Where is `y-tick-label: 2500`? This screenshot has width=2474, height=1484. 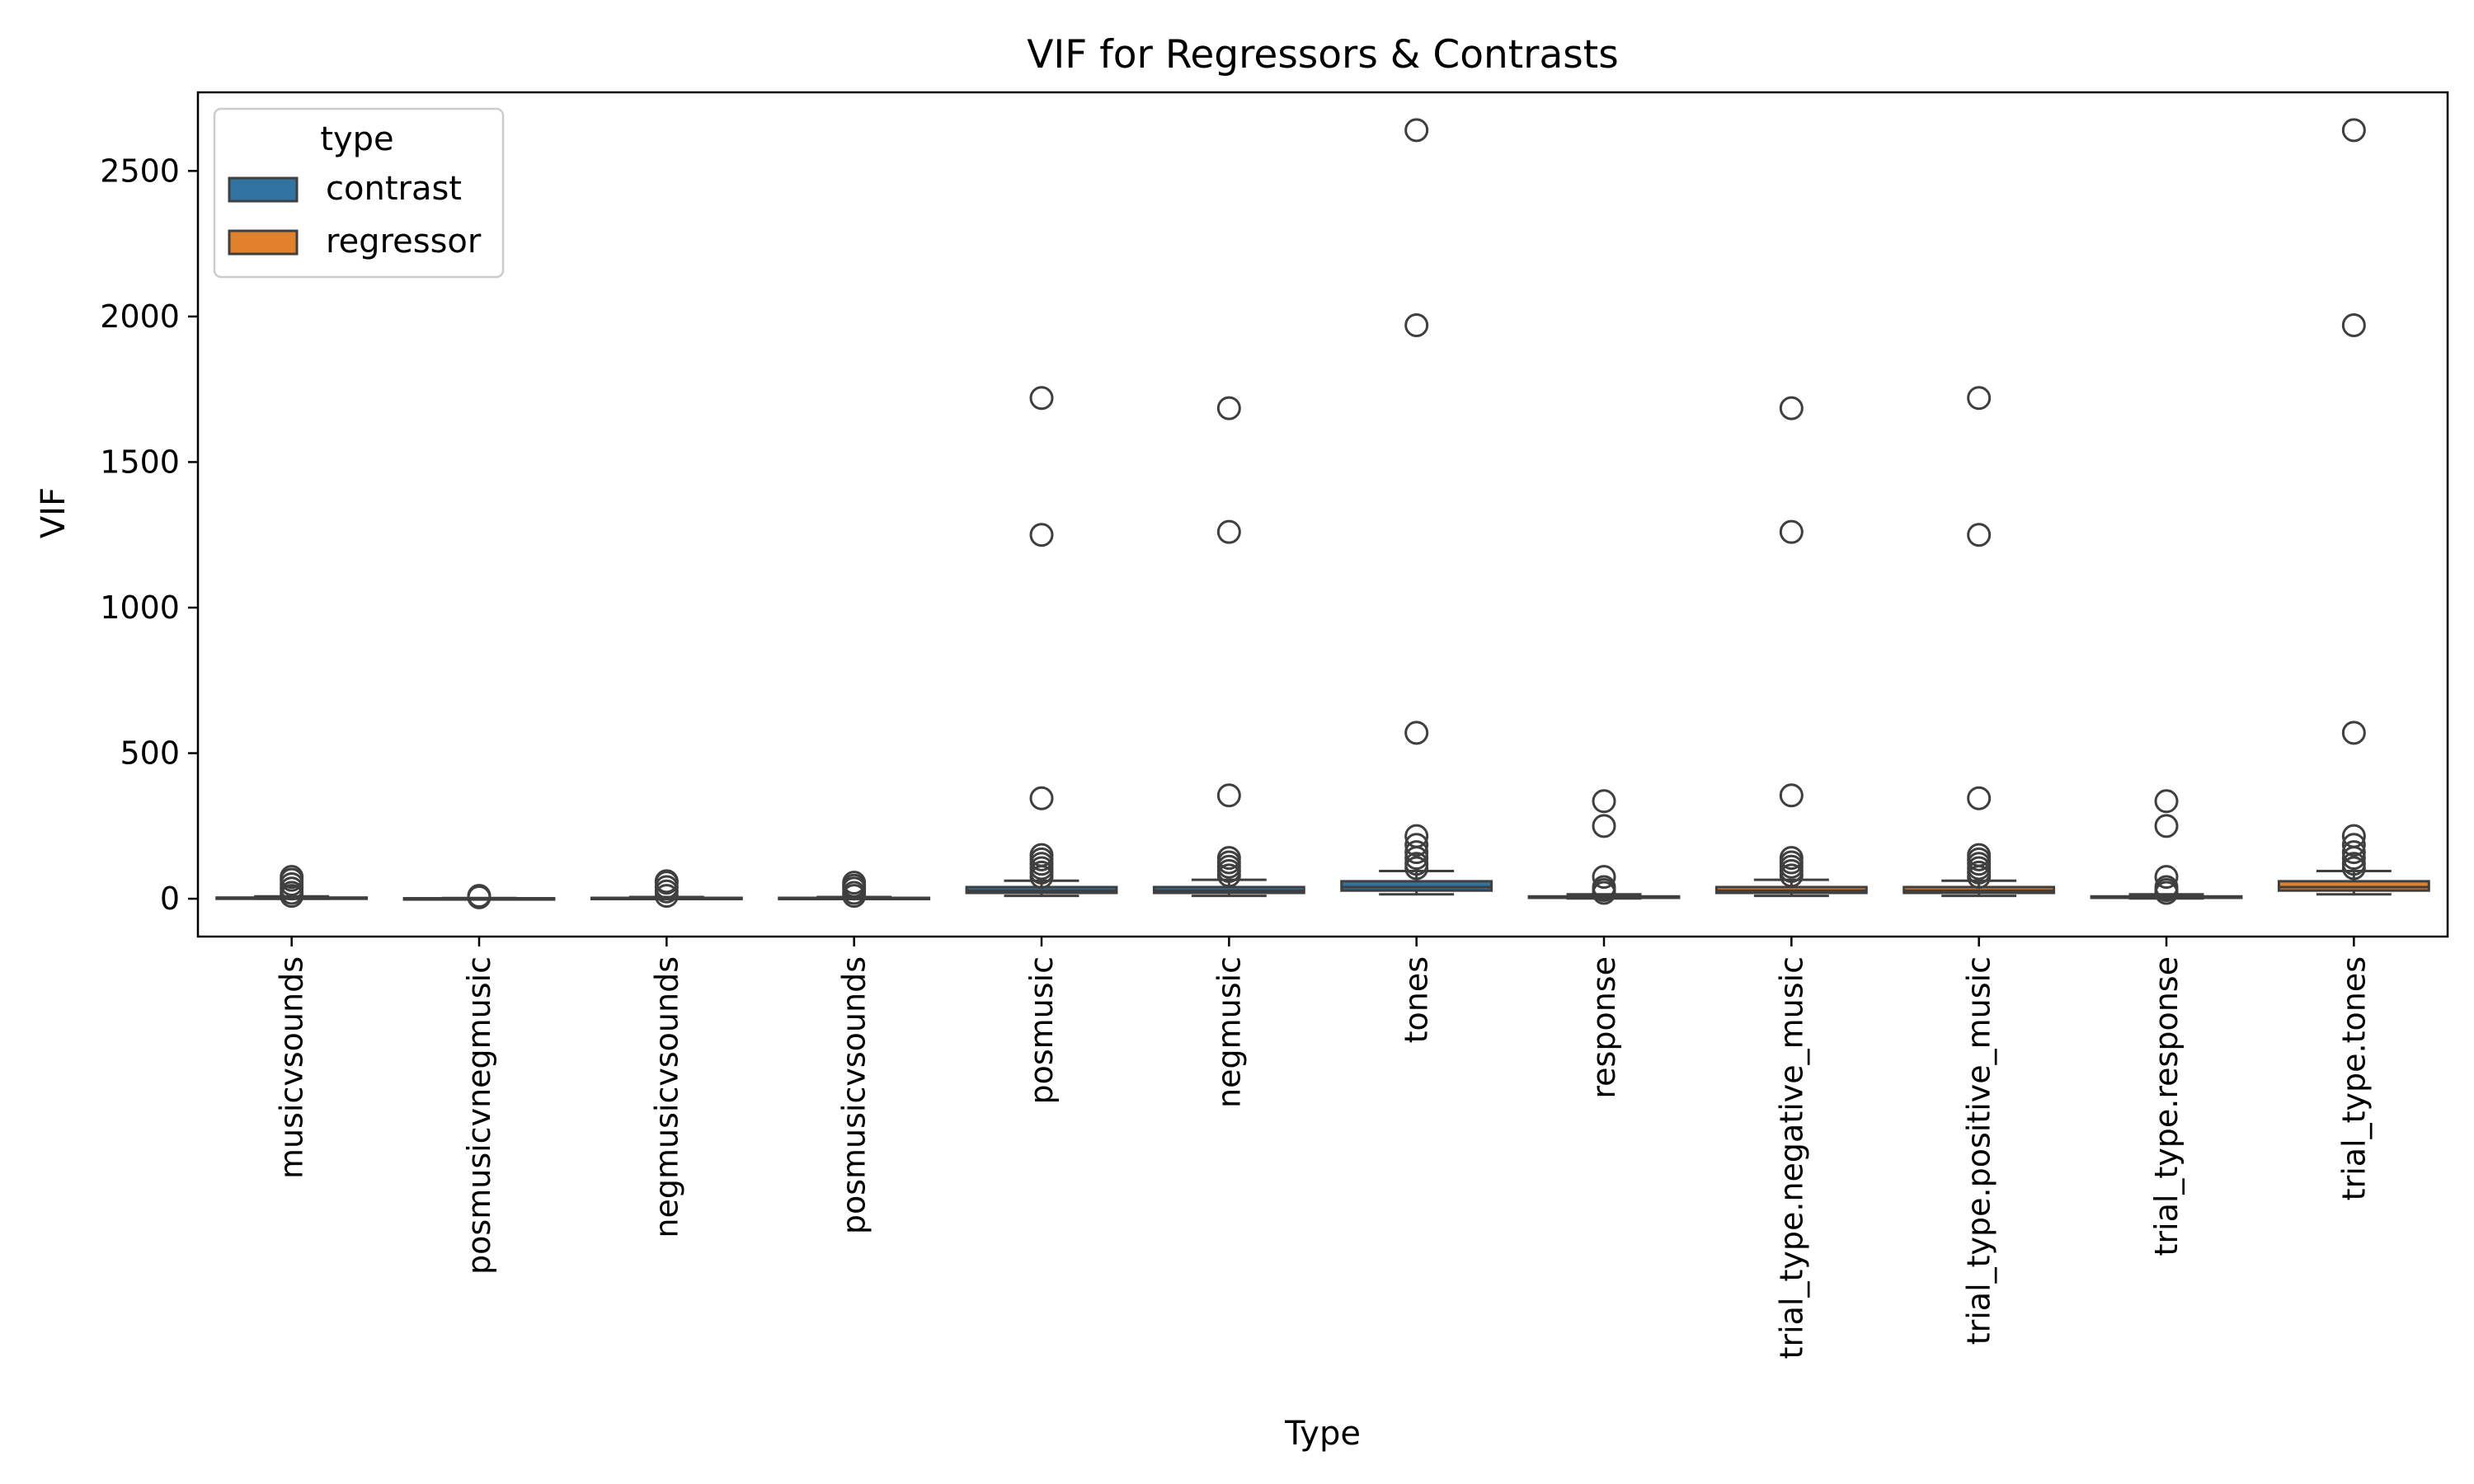
y-tick-label: 2500 is located at coordinates (140, 171).